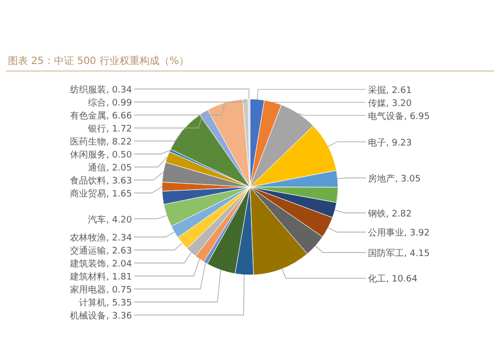 This screenshot has height=362, width=500. What do you see at coordinates (110, 103) in the screenshot?
I see `slice-label: 综合, 0.99` at bounding box center [110, 103].